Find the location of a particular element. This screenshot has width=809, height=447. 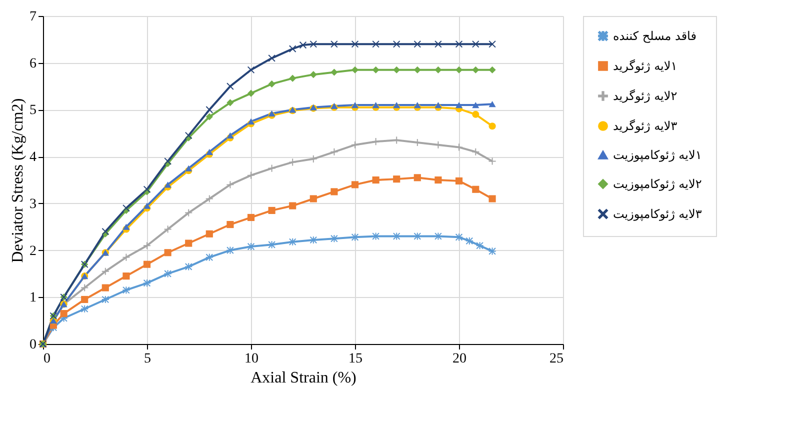

legend-label: ۳لایه ژئوکامپوزیت is located at coordinates (657, 214).